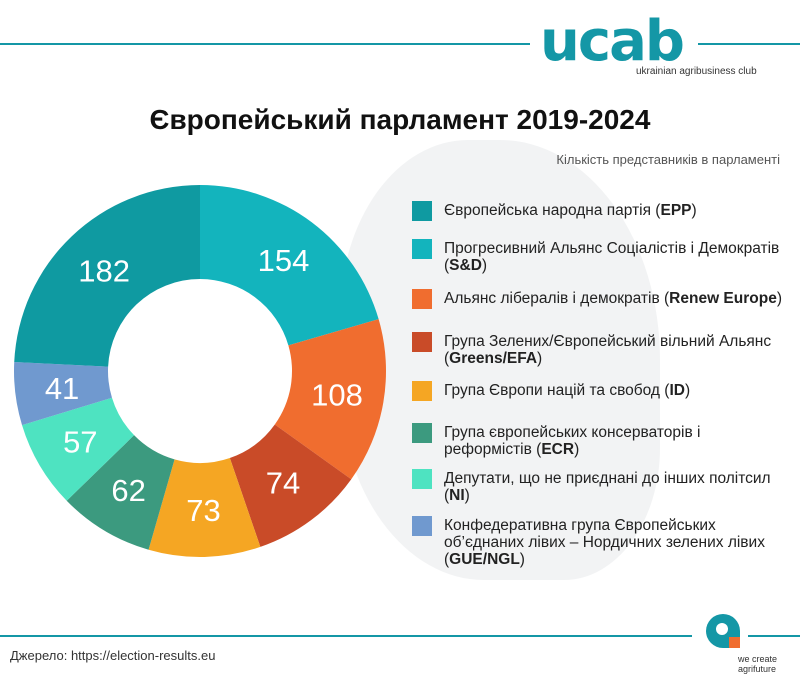  Describe the element at coordinates (400, 119) in the screenshot. I see `page-title: Європейський парламент 2019-2024` at that location.